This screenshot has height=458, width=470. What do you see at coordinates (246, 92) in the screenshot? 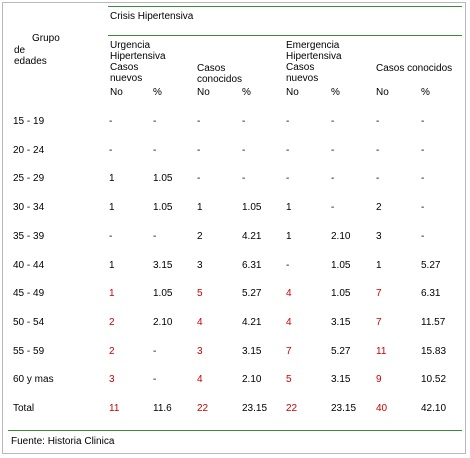
I see `subheader-pct-2: %` at bounding box center [246, 92].